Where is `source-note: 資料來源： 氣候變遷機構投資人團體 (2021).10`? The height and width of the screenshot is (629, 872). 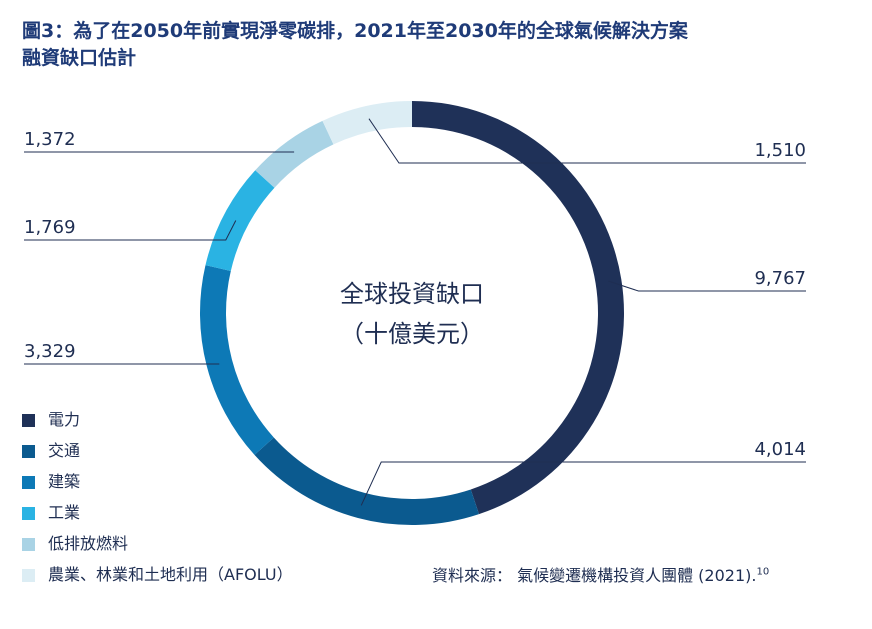 source-note: 資料來源： 氣候變遷機構投資人團體 (2021).10 is located at coordinates (600, 576).